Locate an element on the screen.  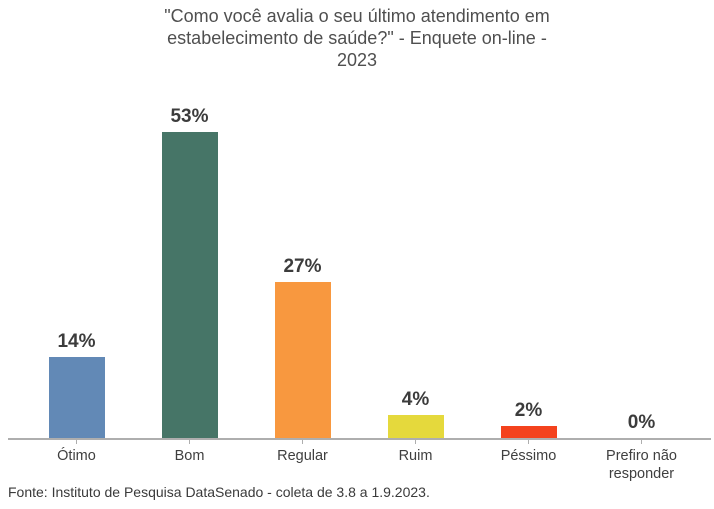
x-axis-line is located at coordinates (359, 439).